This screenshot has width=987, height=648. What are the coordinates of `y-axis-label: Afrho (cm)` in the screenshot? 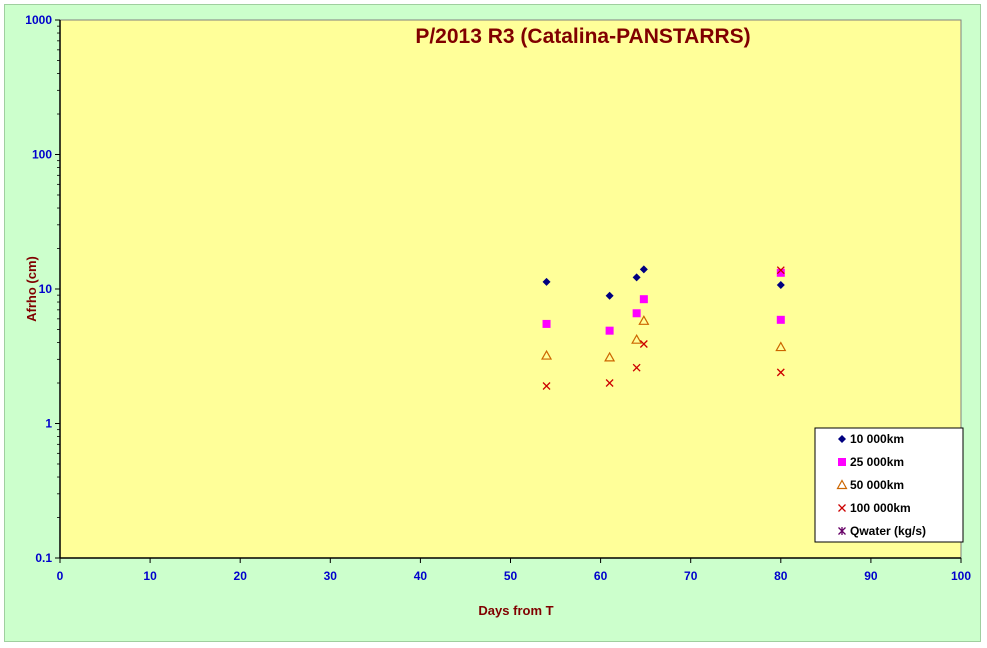 It's located at (31, 289).